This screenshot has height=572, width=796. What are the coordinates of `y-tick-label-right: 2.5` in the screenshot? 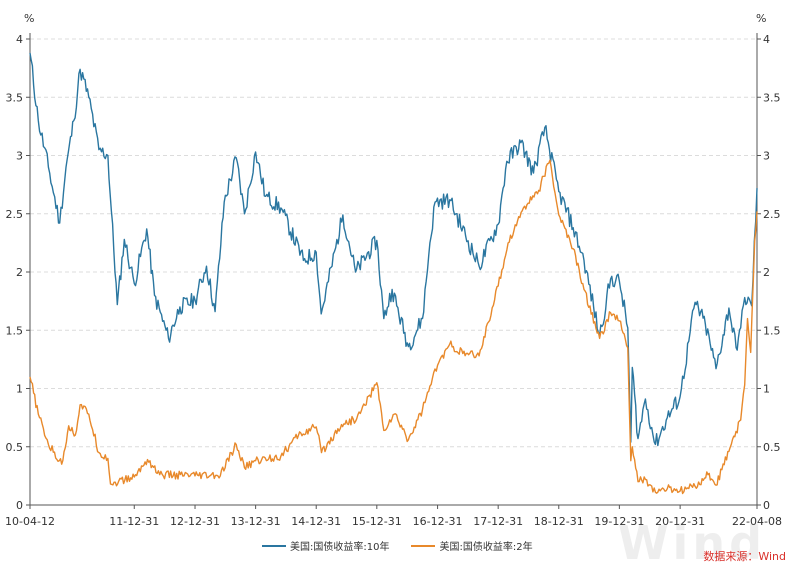 It's located at (772, 214).